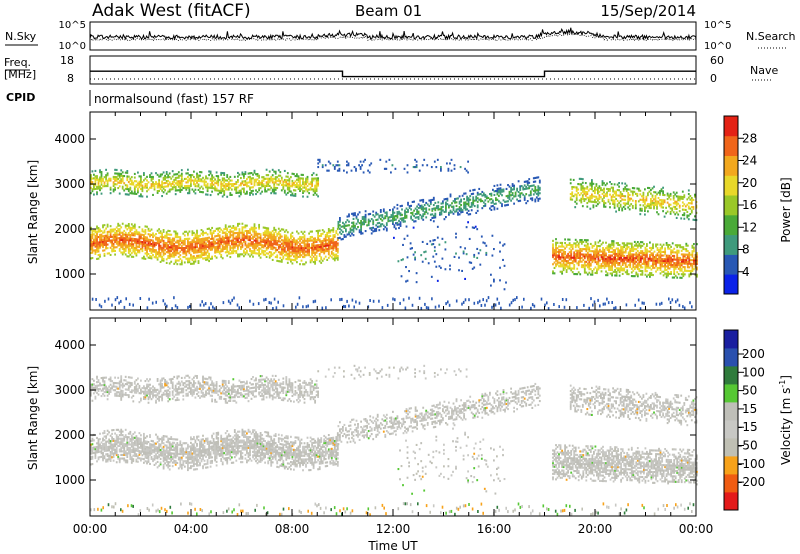 This screenshot has height=554, width=800. I want to click on noise-left-tick-bottom: 10^0, so click(72, 46).